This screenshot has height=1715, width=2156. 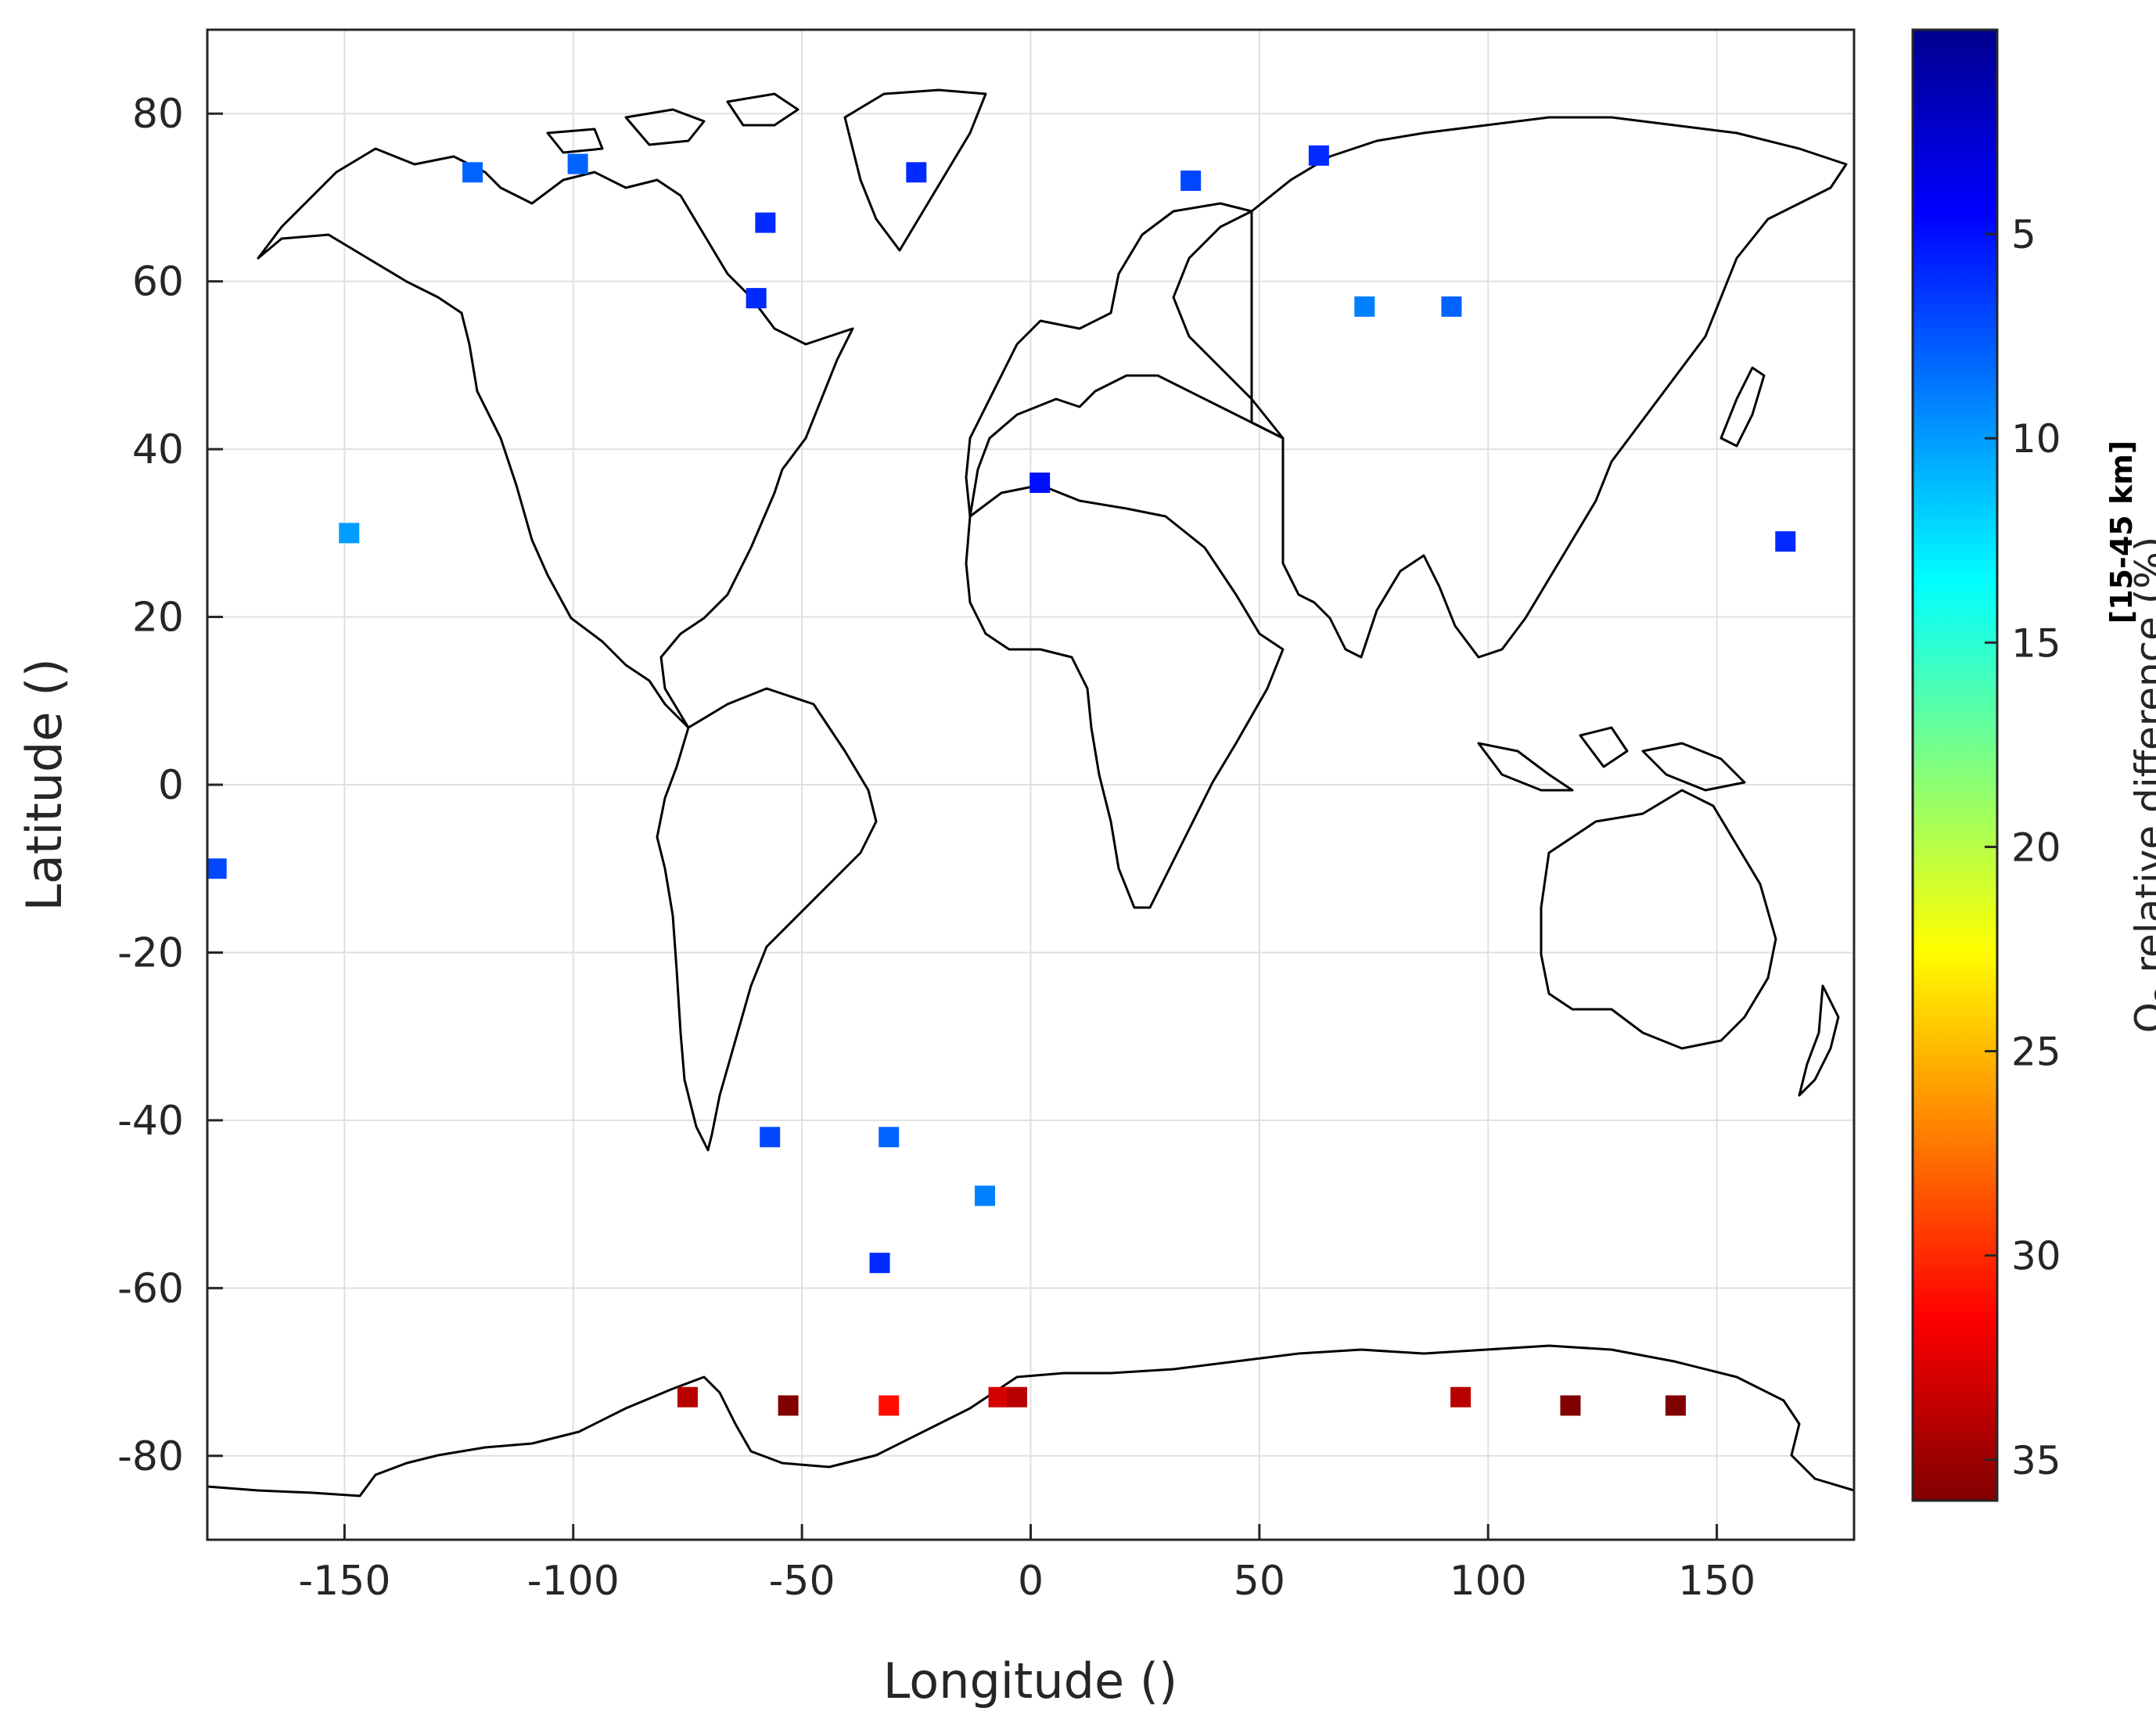 I want to click on x-axis-label: Longitude (), so click(x=1030, y=1681).